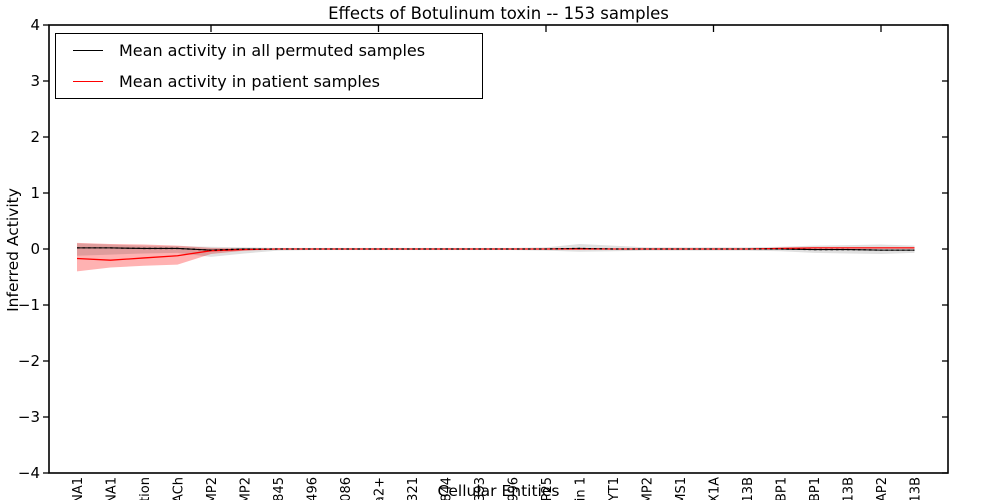 This screenshot has width=1000, height=500. I want to click on y-tick-label: 1, so click(35, 193).